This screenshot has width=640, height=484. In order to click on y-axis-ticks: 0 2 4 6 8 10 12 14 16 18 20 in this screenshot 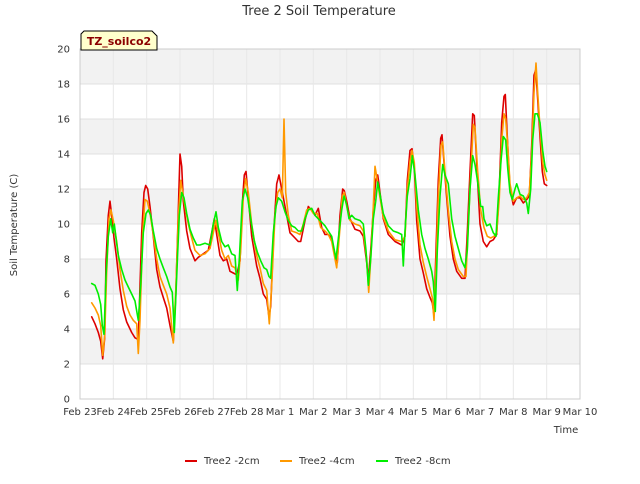, I will do `click(63, 225)`.